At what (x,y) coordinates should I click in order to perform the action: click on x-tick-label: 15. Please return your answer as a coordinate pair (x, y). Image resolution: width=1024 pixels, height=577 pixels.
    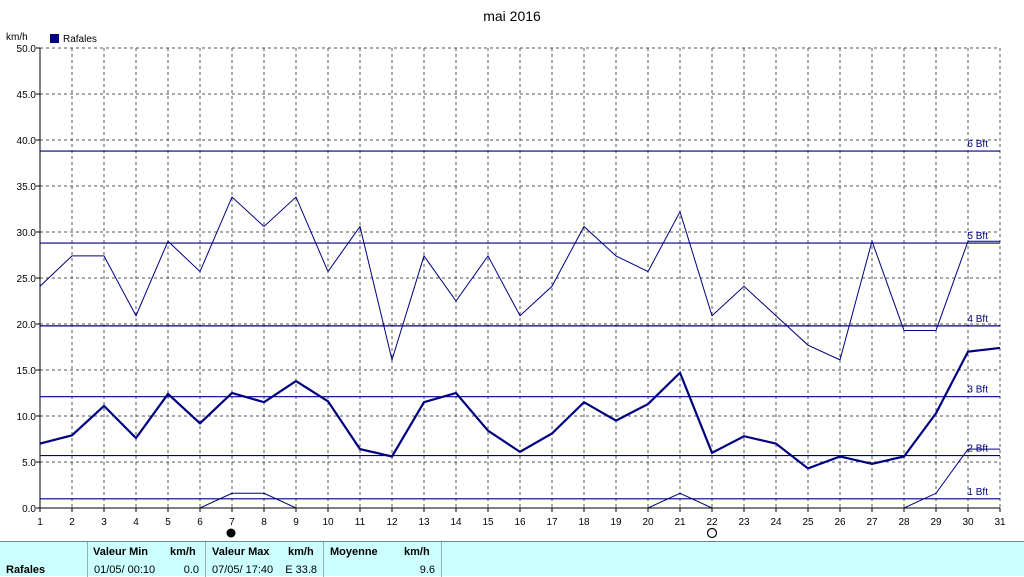
    Looking at the image, I should click on (488, 522).